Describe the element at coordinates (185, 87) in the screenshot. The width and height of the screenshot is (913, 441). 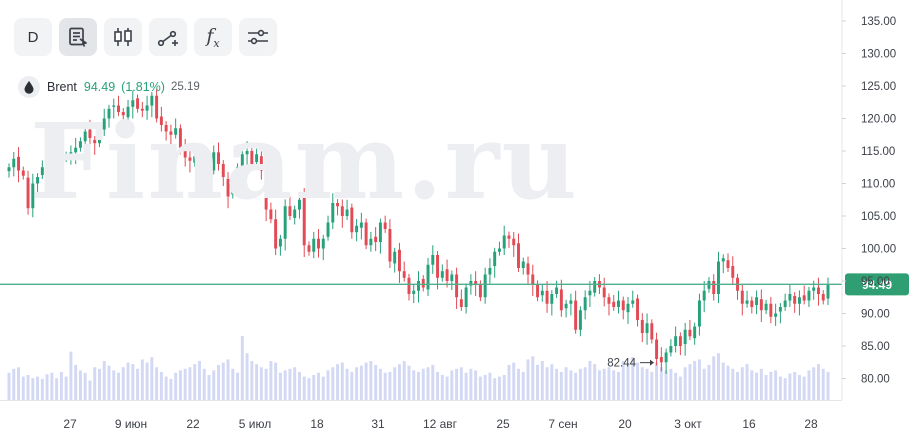
I see `volume-value: 25.19` at that location.